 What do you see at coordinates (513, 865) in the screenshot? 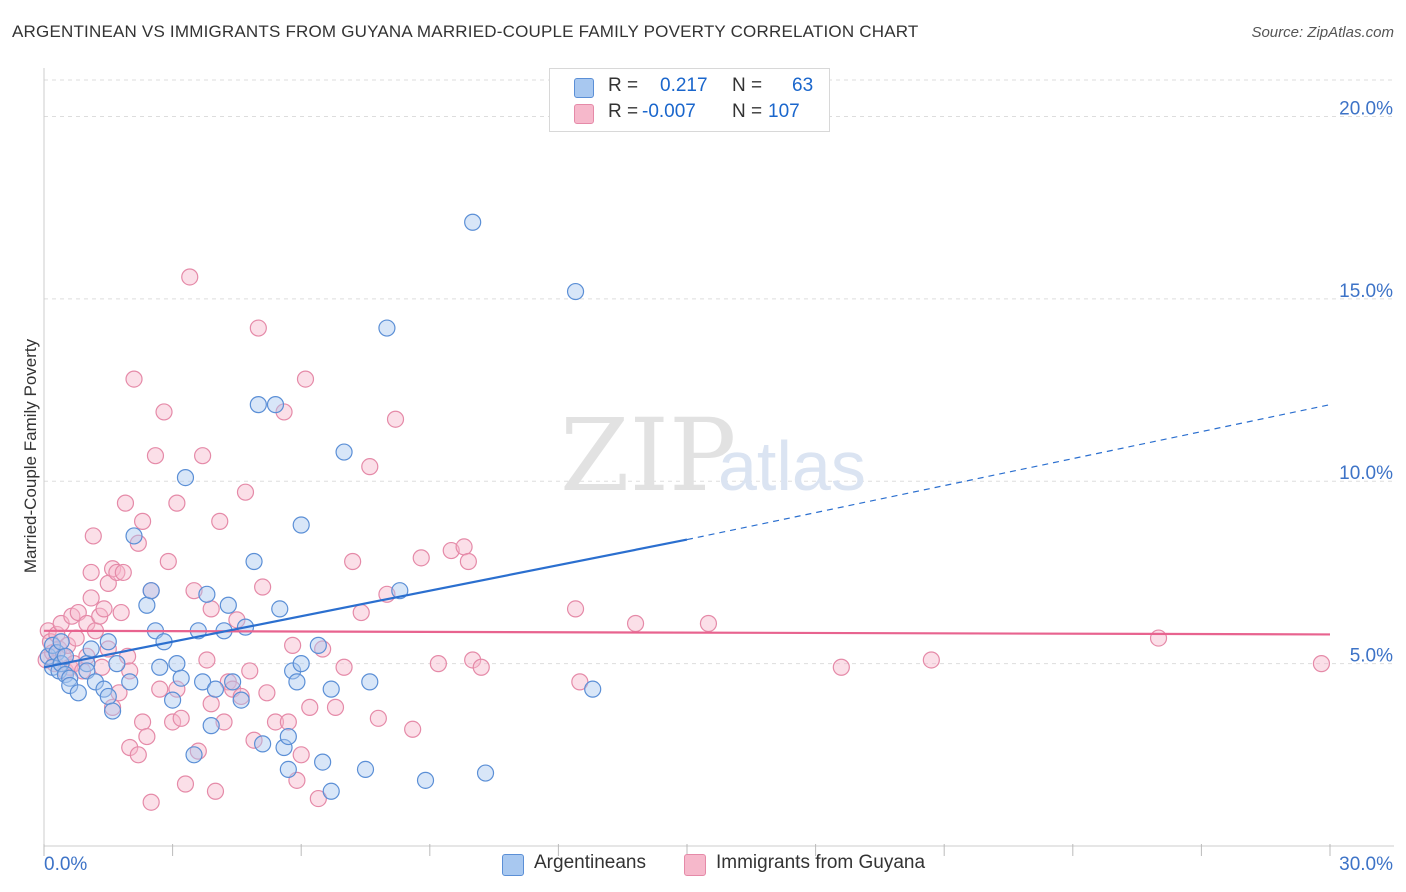
I see `bottom-legend-swatch-blue` at bounding box center [513, 865].